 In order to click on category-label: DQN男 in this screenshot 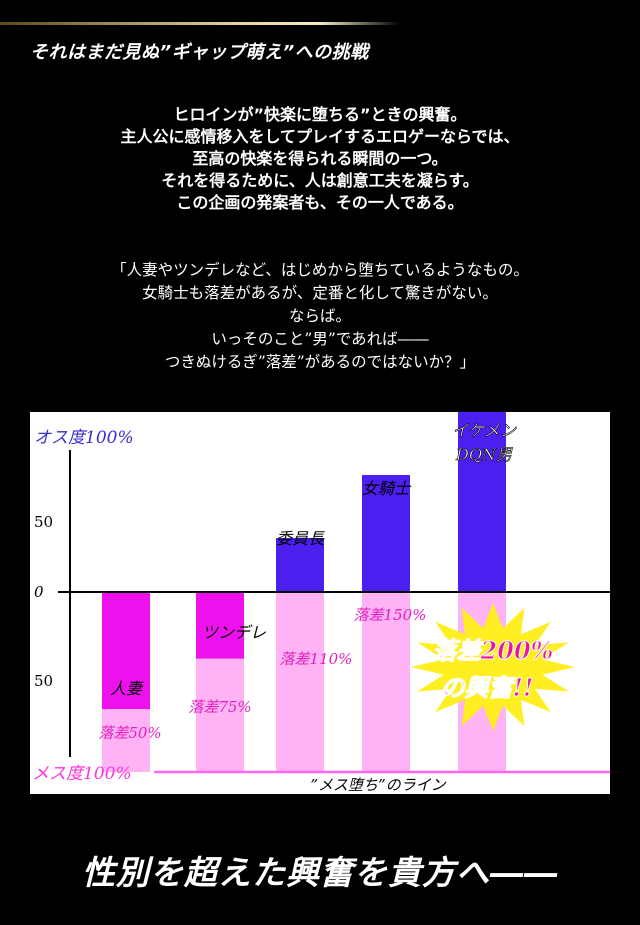, I will do `click(484, 454)`.